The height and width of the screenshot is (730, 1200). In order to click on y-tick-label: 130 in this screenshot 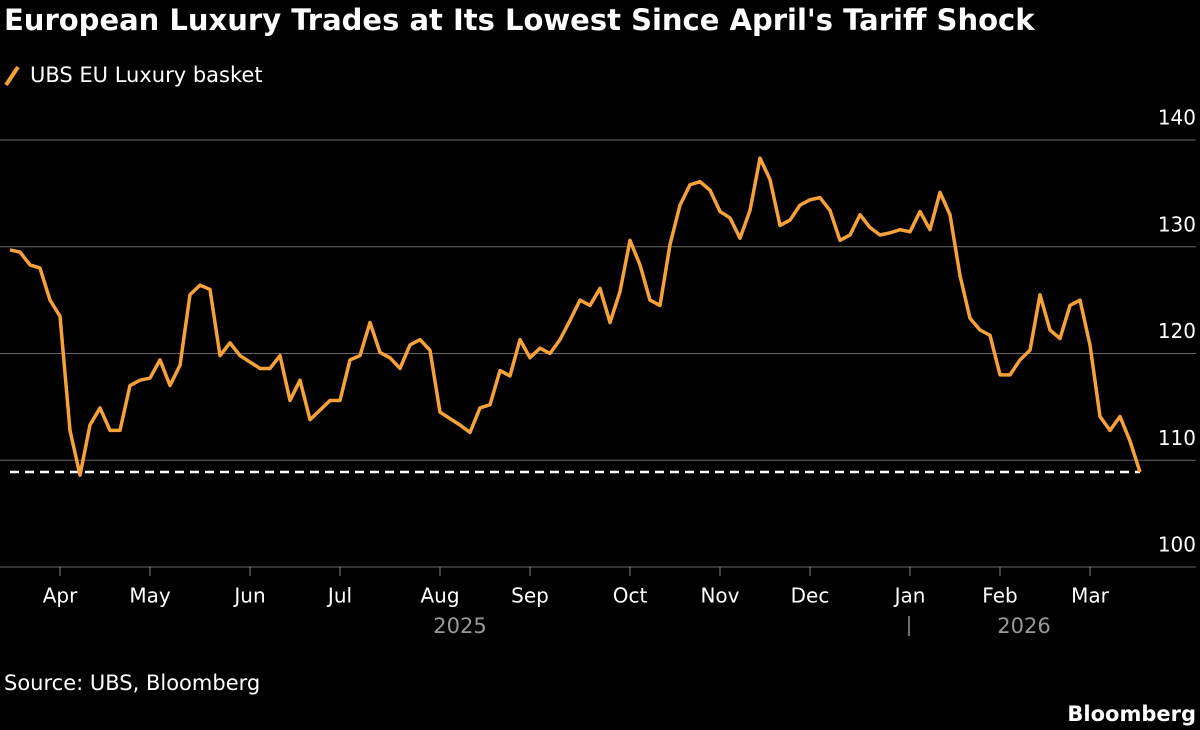, I will do `click(1177, 224)`.